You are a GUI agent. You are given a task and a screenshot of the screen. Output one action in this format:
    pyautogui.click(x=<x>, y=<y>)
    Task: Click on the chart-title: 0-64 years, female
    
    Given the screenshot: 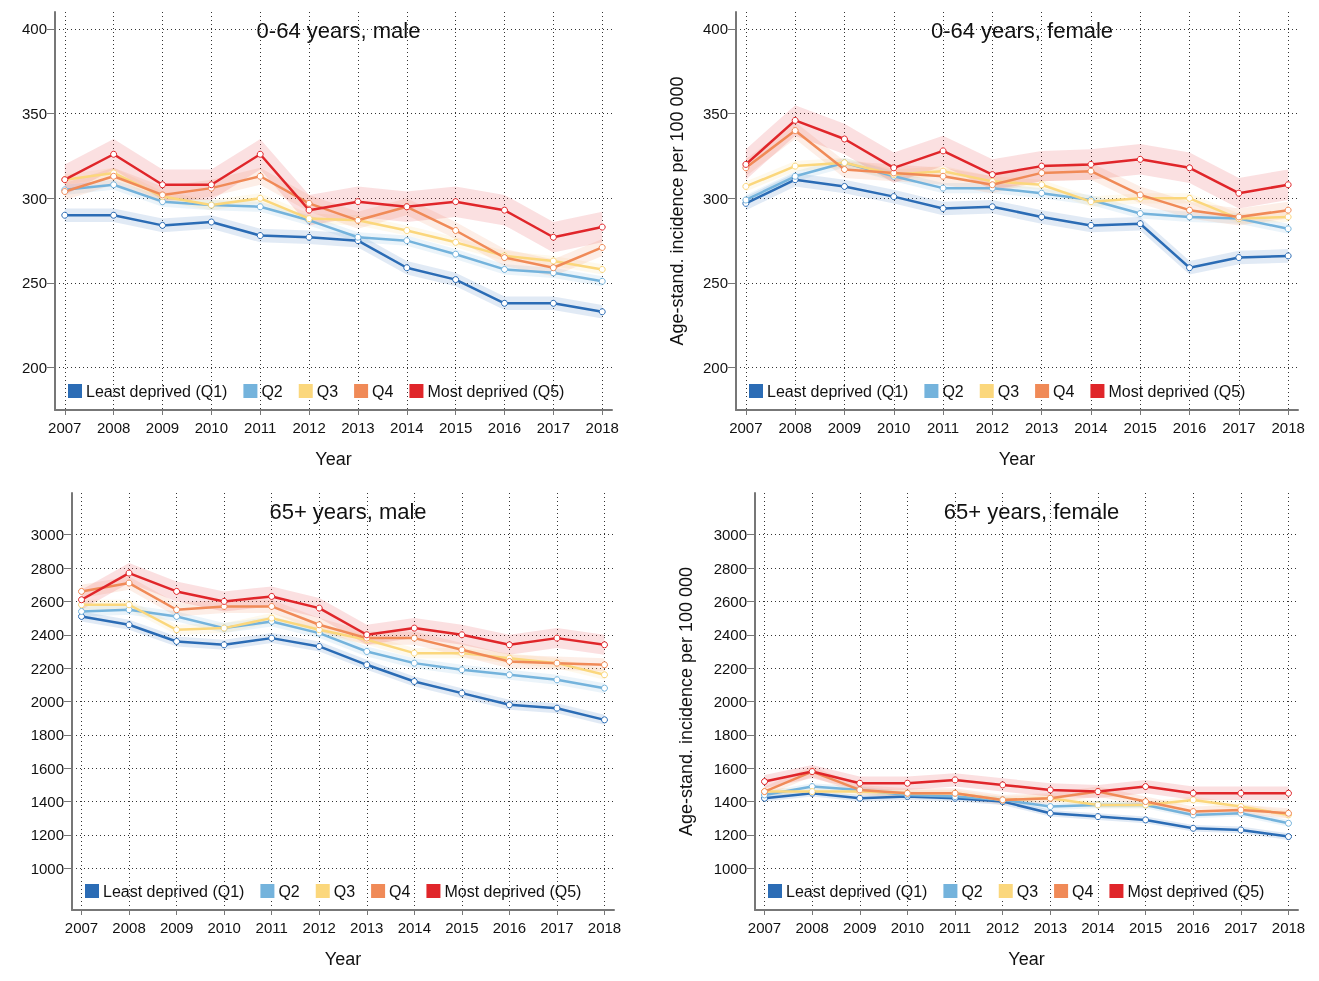 What is the action you would take?
    pyautogui.click(x=1022, y=30)
    